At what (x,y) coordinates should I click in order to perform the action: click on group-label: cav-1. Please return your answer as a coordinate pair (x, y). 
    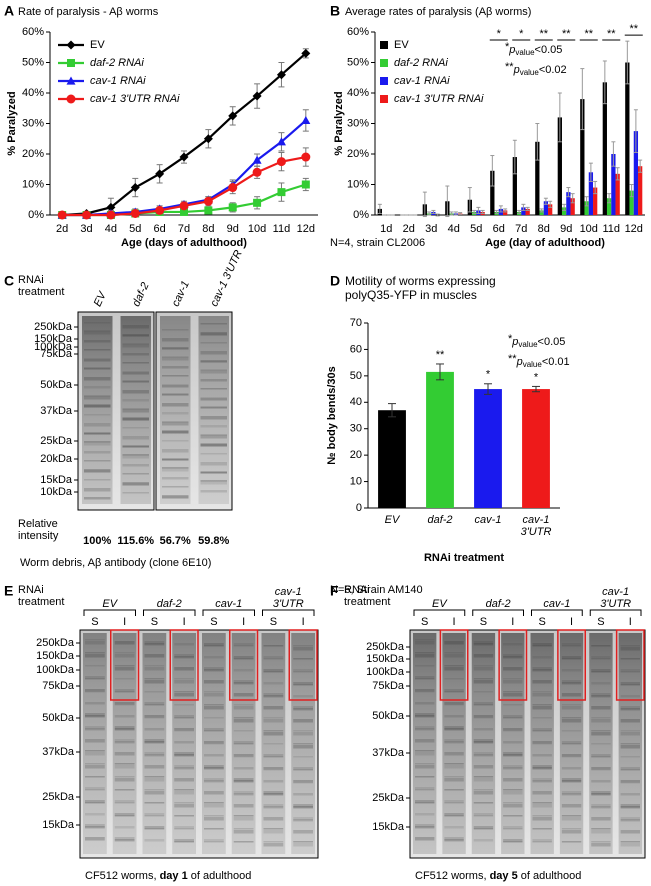
    Looking at the image, I should click on (229, 604).